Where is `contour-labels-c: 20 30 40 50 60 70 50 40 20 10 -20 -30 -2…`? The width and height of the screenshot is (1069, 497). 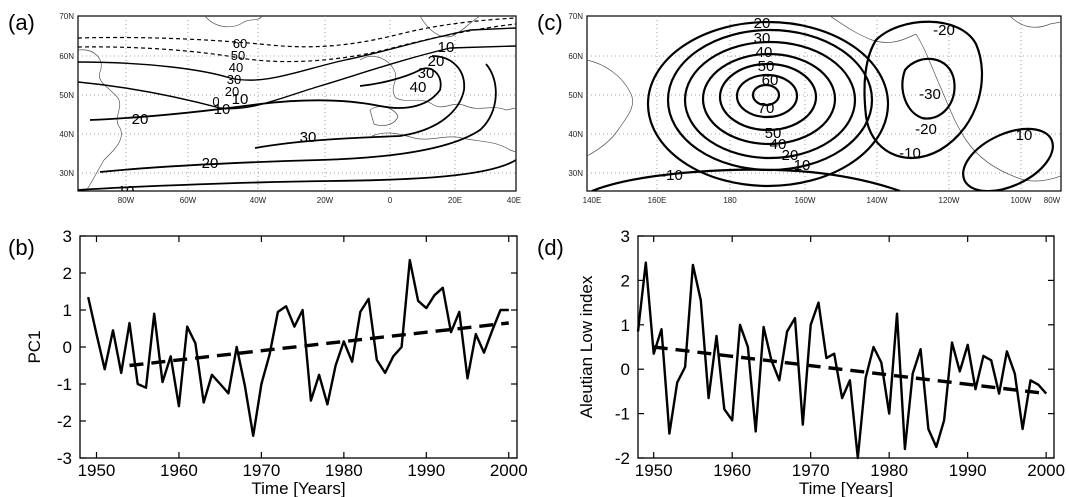
contour-labels-c: 20 30 40 50 60 70 50 40 20 10 -20 -30 -2… is located at coordinates (847, 99).